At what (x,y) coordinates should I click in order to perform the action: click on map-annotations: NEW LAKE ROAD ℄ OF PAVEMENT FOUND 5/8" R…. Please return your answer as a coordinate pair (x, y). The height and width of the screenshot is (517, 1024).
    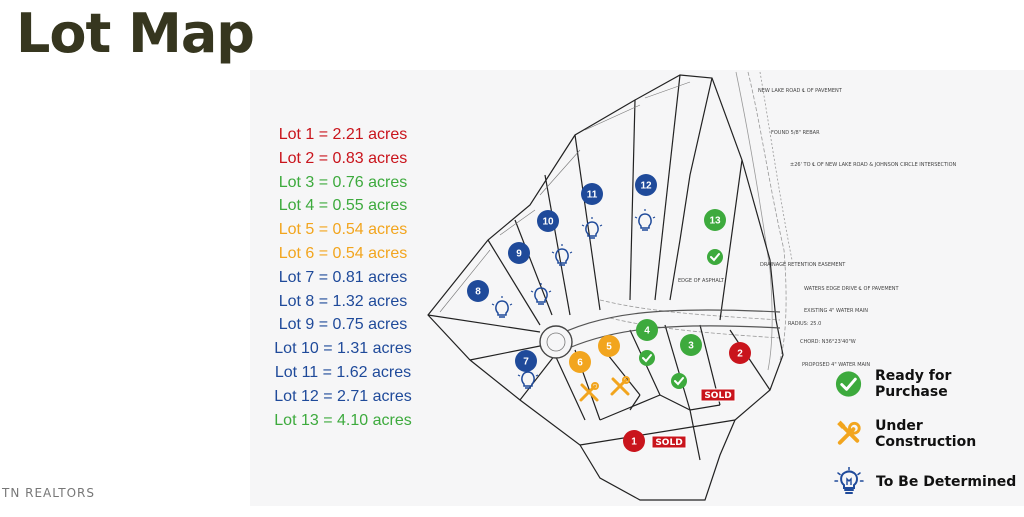
    Looking at the image, I should click on (817, 228).